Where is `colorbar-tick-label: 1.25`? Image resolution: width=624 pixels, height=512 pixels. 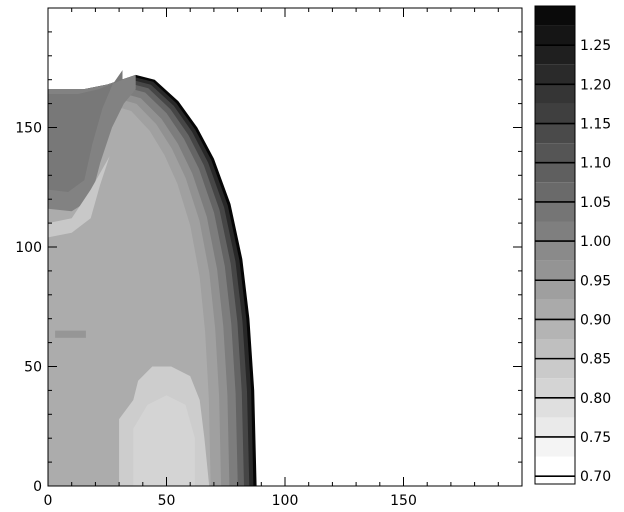 colorbar-tick-label: 1.25 is located at coordinates (595, 46).